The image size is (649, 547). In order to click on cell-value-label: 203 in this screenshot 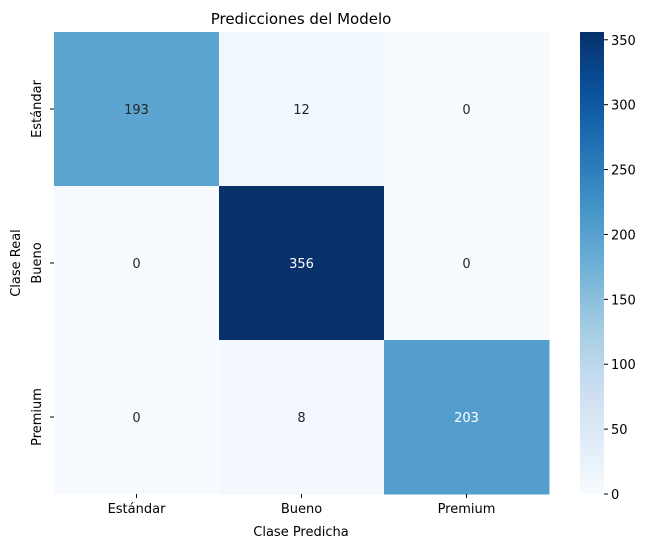, I will do `click(466, 418)`.